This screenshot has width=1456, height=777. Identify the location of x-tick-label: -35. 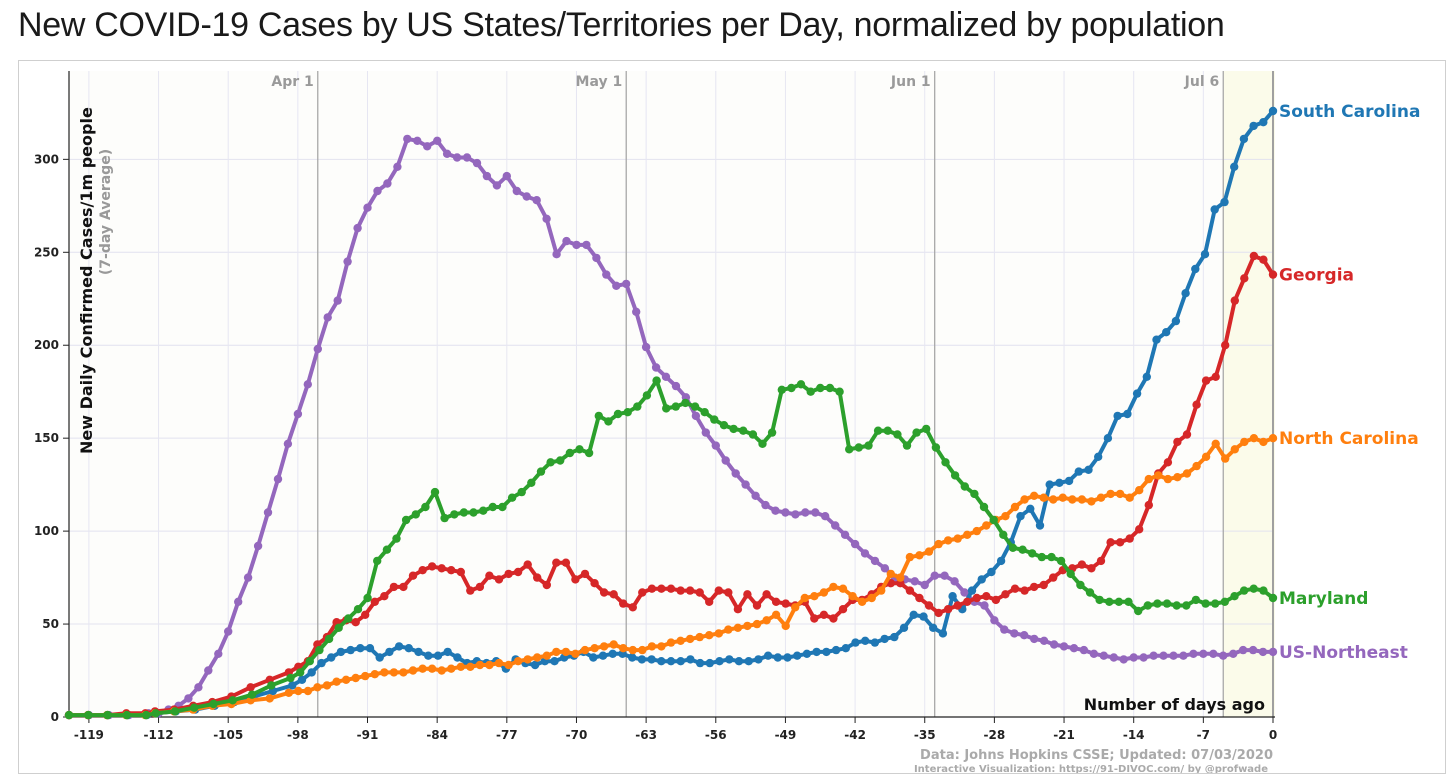
(925, 735).